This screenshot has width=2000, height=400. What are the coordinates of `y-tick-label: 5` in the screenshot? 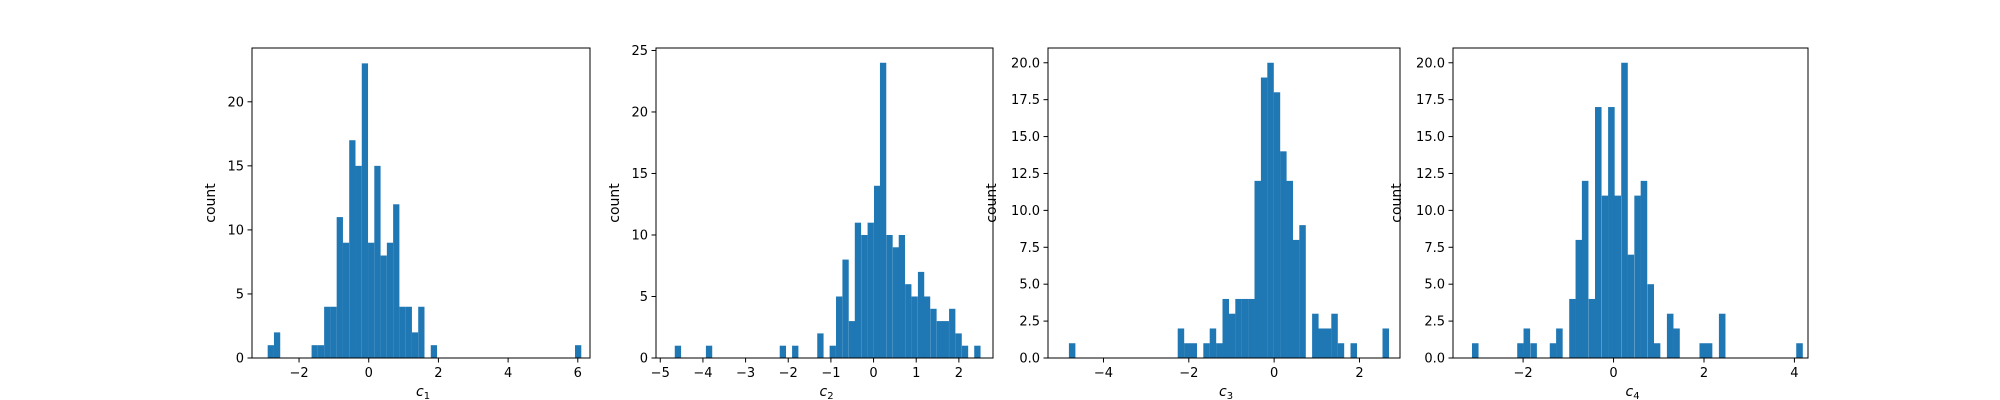 It's located at (644, 297).